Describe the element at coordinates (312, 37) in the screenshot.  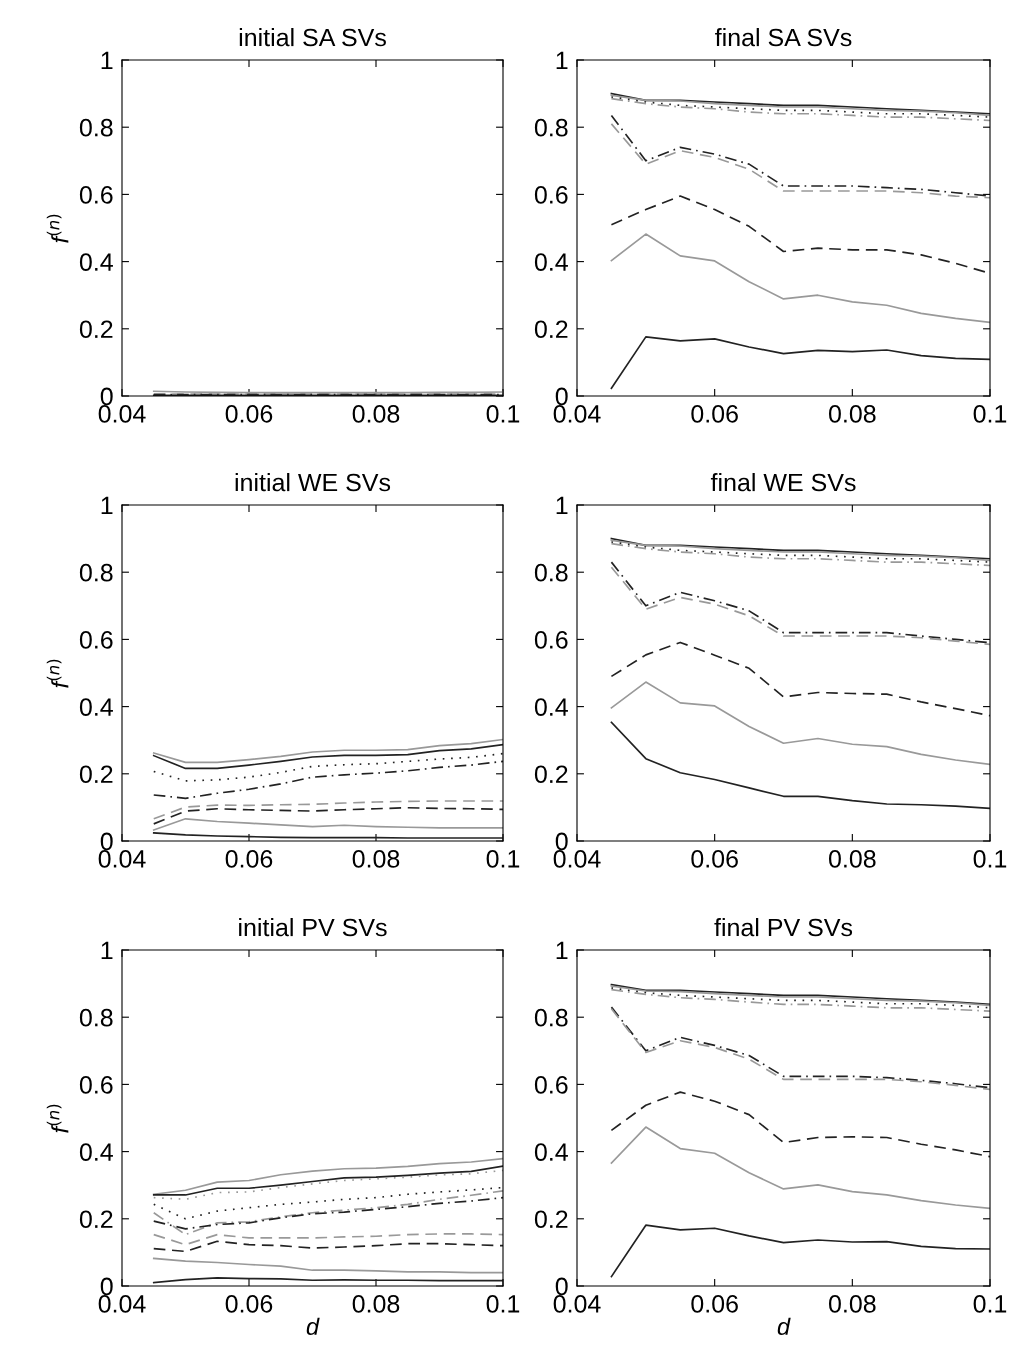
I see `chart-title: initial SA SVs` at that location.